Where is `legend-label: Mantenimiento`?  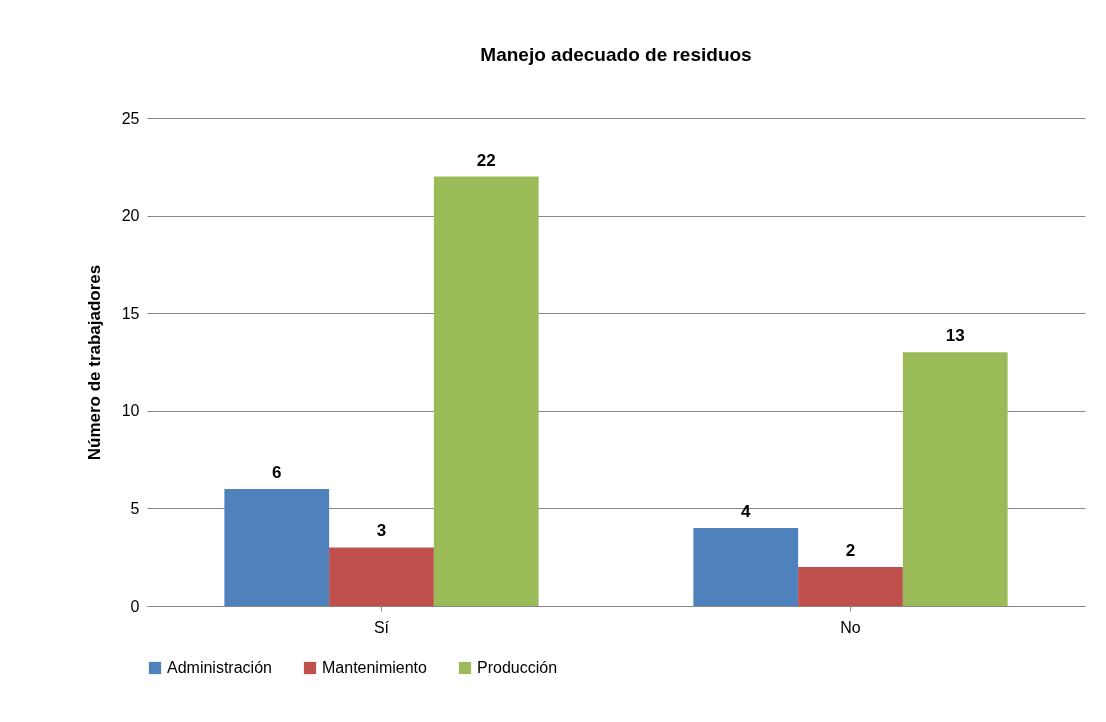
legend-label: Mantenimiento is located at coordinates (375, 667).